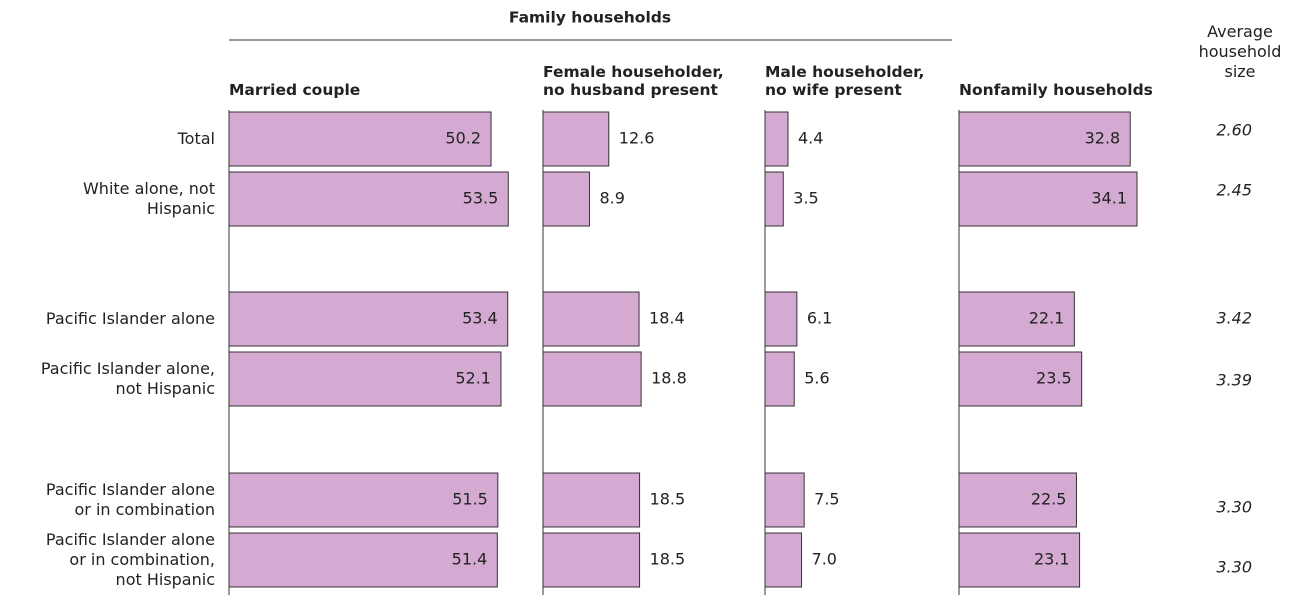  I want to click on value-label: 12.6, so click(637, 138).